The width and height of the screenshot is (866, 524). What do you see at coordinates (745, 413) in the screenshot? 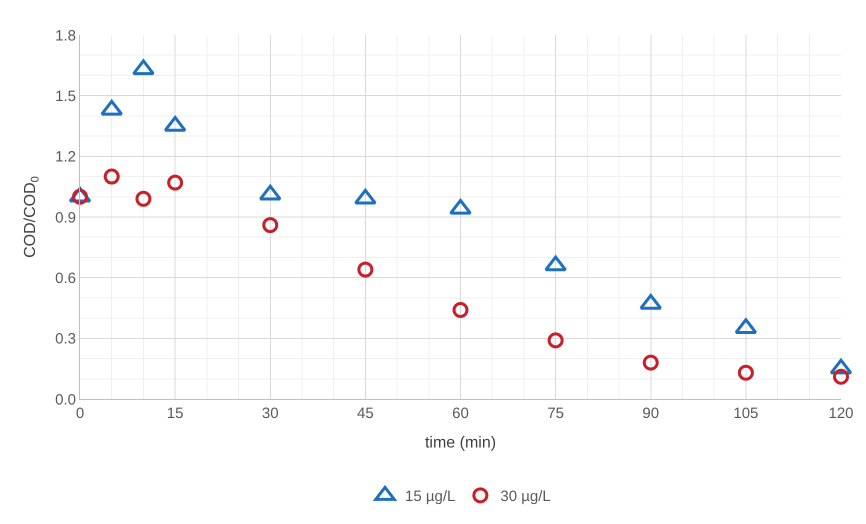
I see `x-tick-label: 105` at bounding box center [745, 413].